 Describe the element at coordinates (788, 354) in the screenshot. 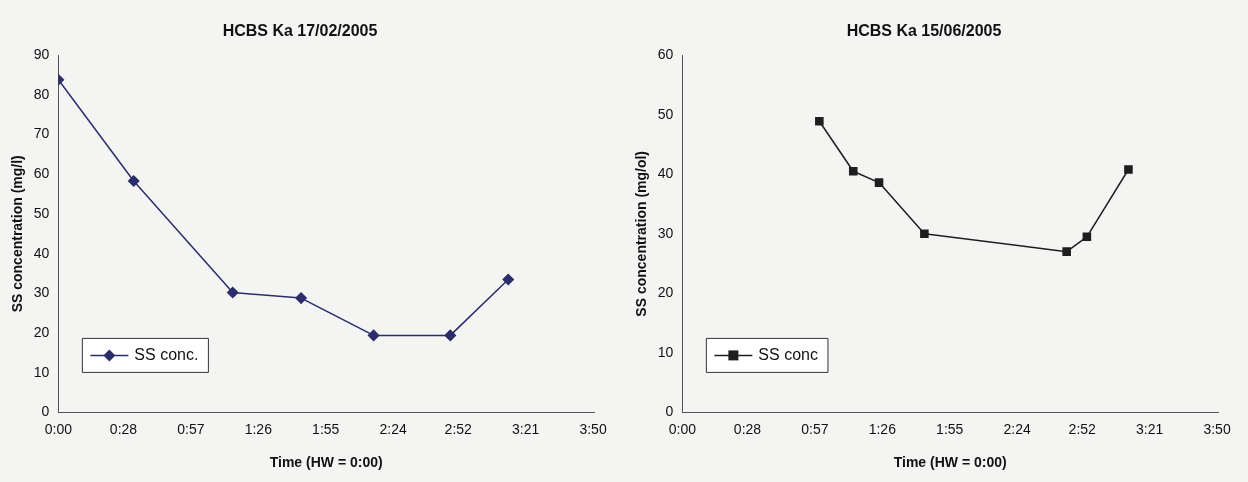

I see `legend-label: SS conc` at that location.